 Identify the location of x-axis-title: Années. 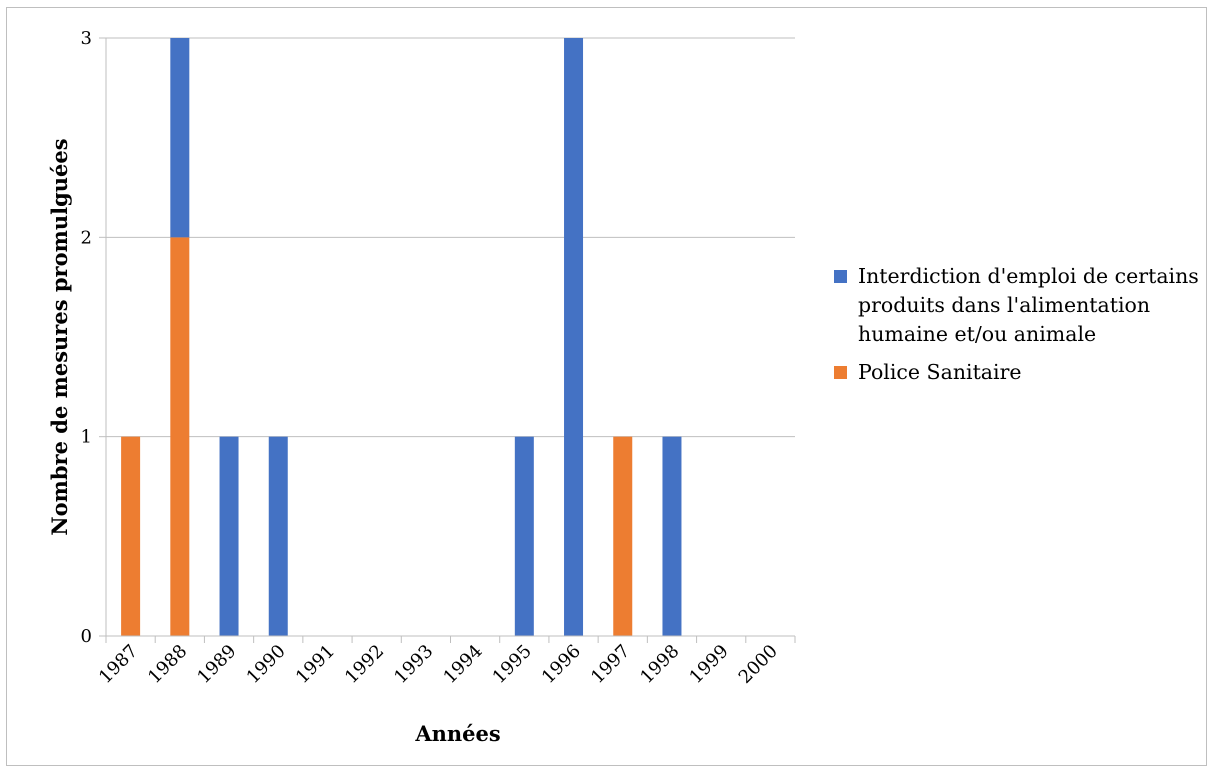
(457, 733).